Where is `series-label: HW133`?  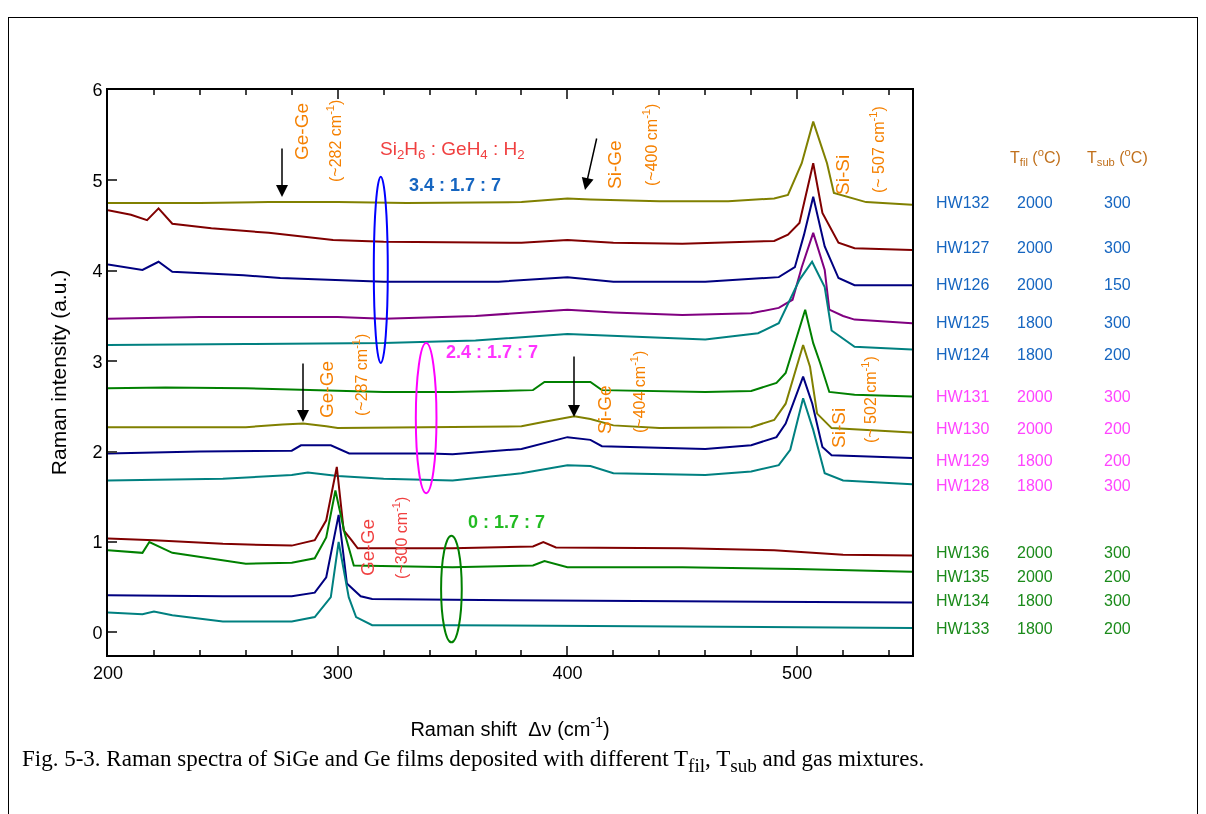 series-label: HW133 is located at coordinates (963, 628).